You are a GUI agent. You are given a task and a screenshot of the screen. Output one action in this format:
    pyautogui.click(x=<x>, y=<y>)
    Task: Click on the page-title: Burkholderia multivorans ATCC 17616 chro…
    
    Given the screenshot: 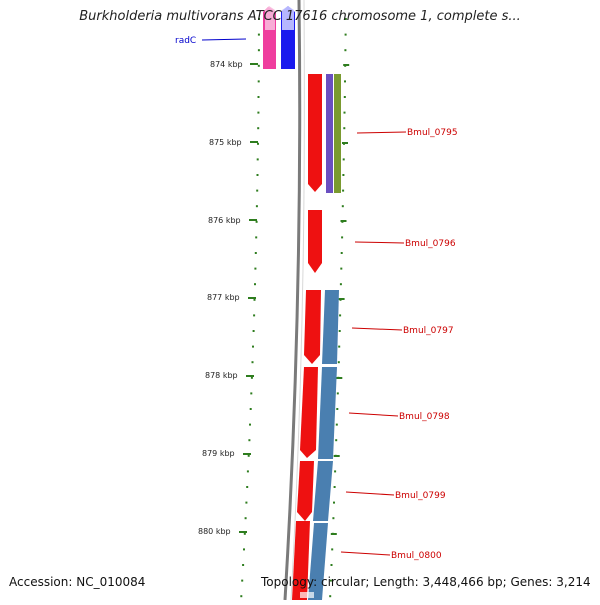 What is the action you would take?
    pyautogui.click(x=300, y=16)
    